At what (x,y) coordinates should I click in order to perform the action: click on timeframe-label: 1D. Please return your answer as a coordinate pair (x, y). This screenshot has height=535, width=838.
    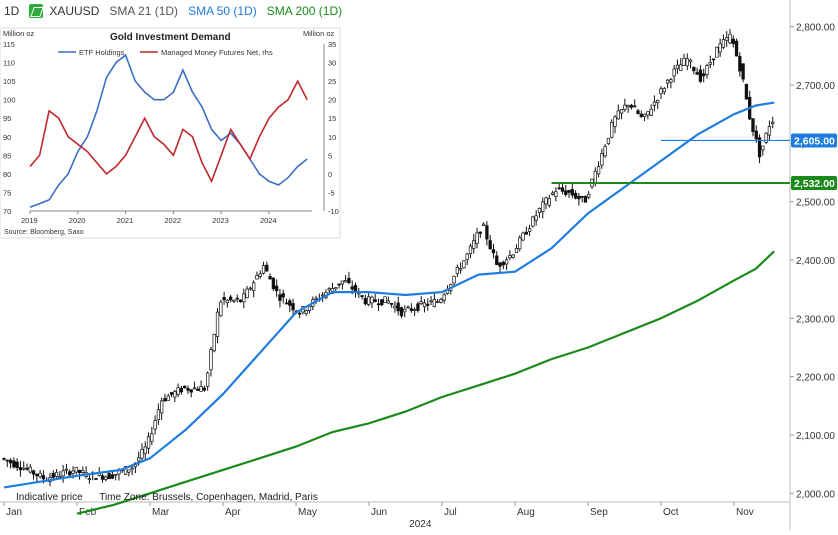
    Looking at the image, I should click on (12, 11).